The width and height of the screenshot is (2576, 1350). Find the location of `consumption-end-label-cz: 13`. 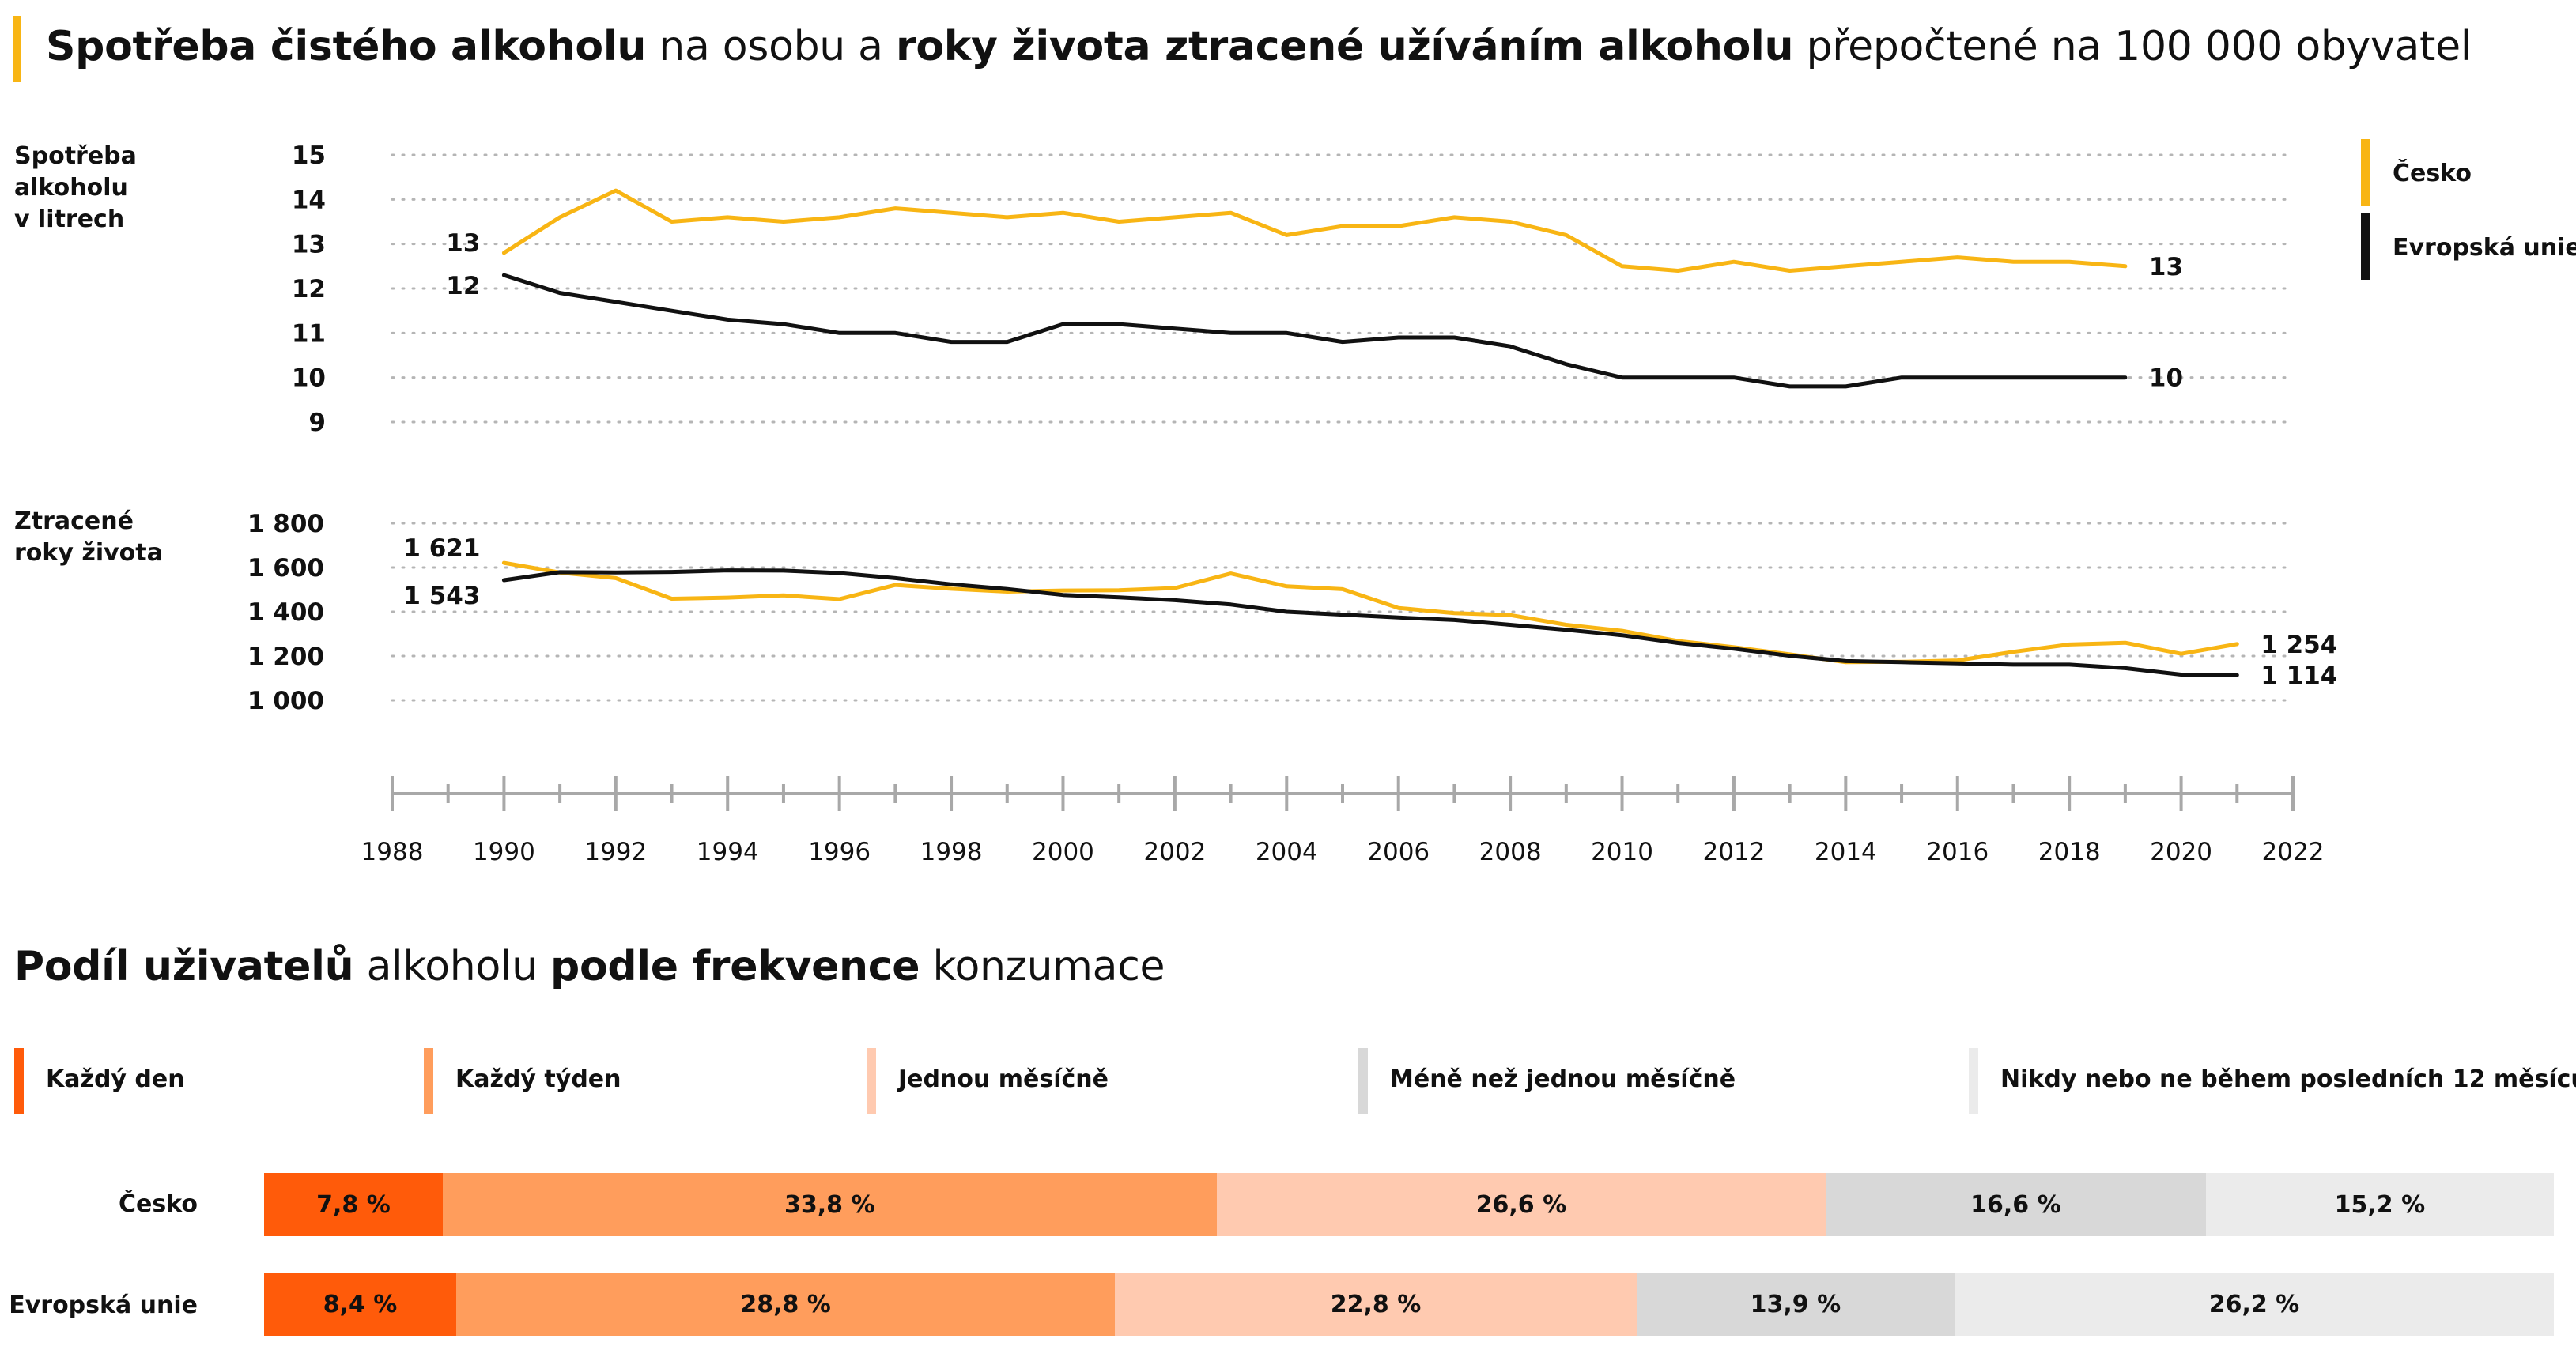

consumption-end-label-cz: 13 is located at coordinates (2166, 267).